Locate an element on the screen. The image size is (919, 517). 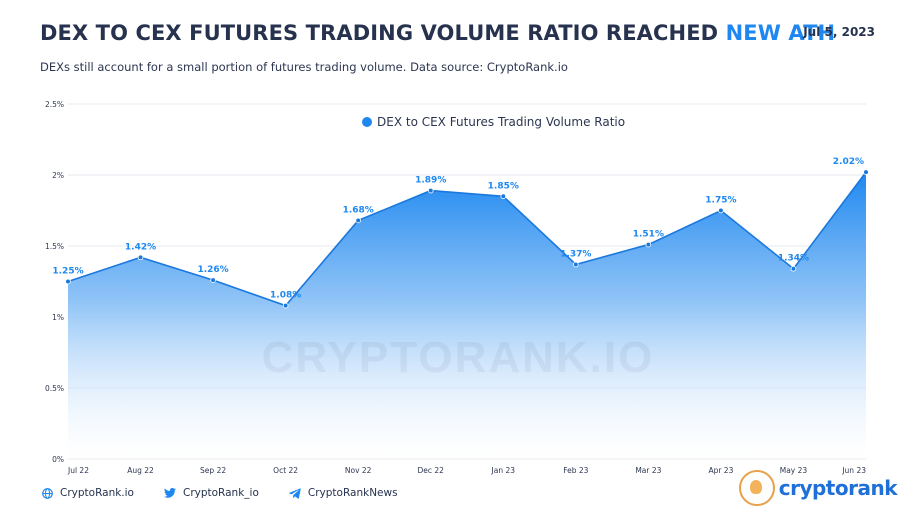
footer-twitter: CryptoRank_io is located at coordinates (211, 493).